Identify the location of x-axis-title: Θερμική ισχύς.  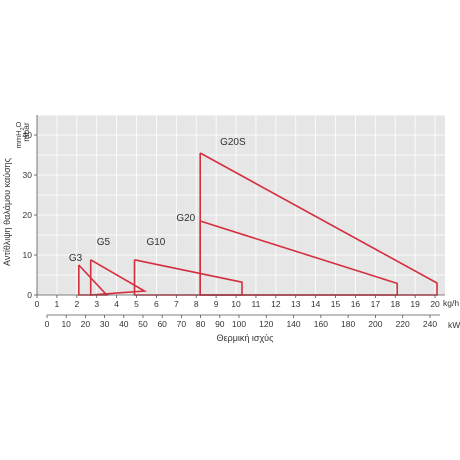
(246, 338).